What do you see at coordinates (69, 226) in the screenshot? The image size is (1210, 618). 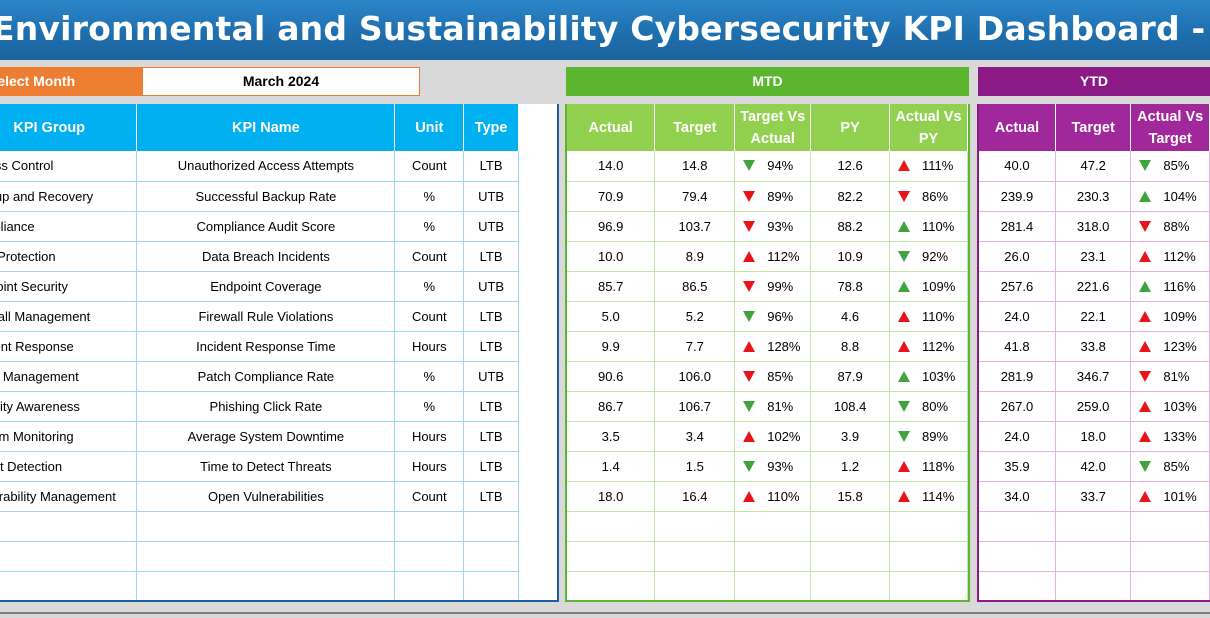 I see `kpi-group-cell: Compliance` at bounding box center [69, 226].